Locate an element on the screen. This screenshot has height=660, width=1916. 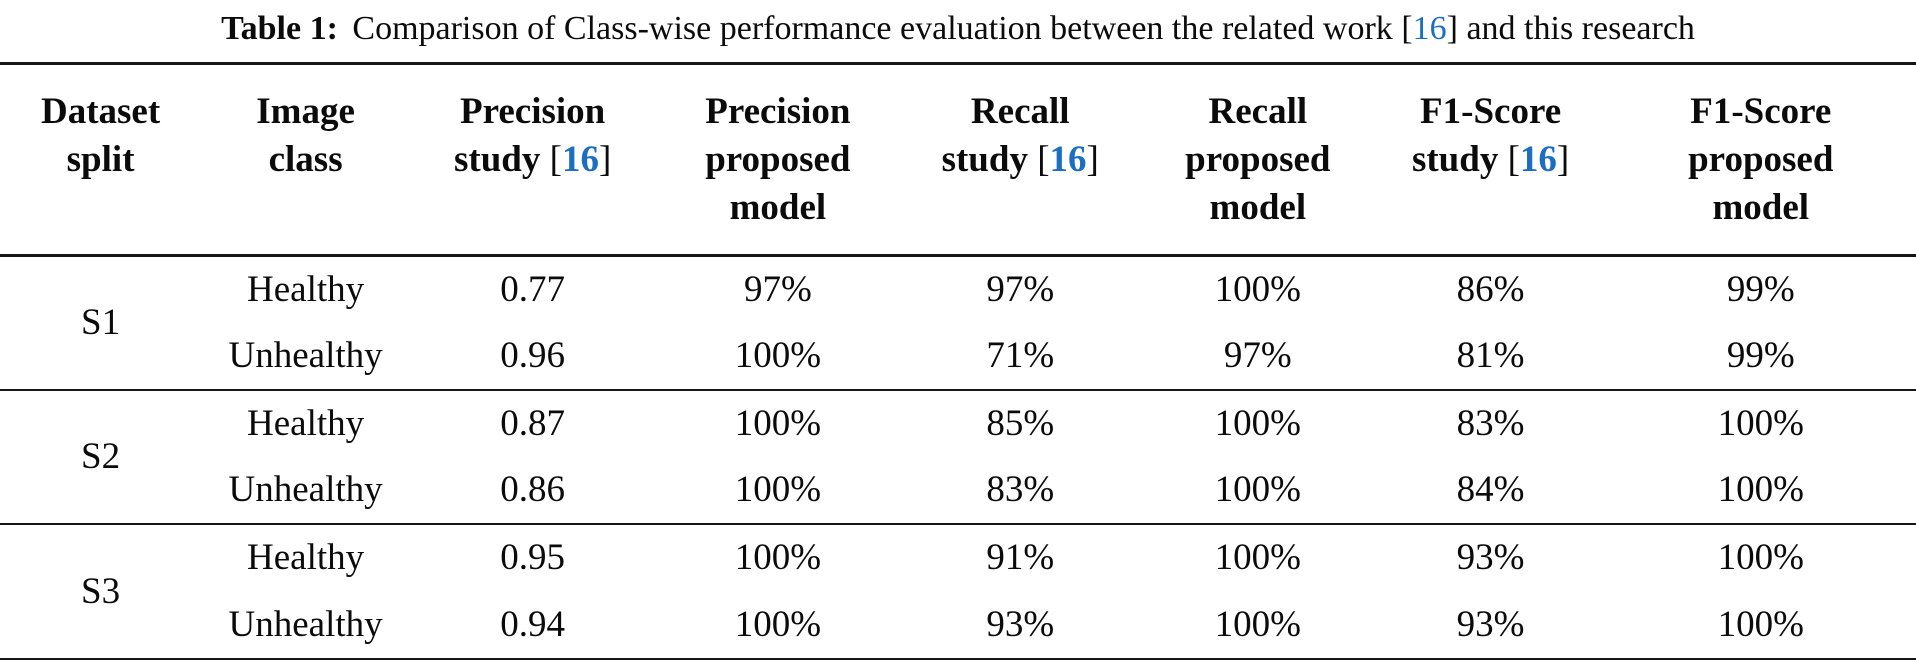
col-header-image-class: Image class is located at coordinates (306, 160).